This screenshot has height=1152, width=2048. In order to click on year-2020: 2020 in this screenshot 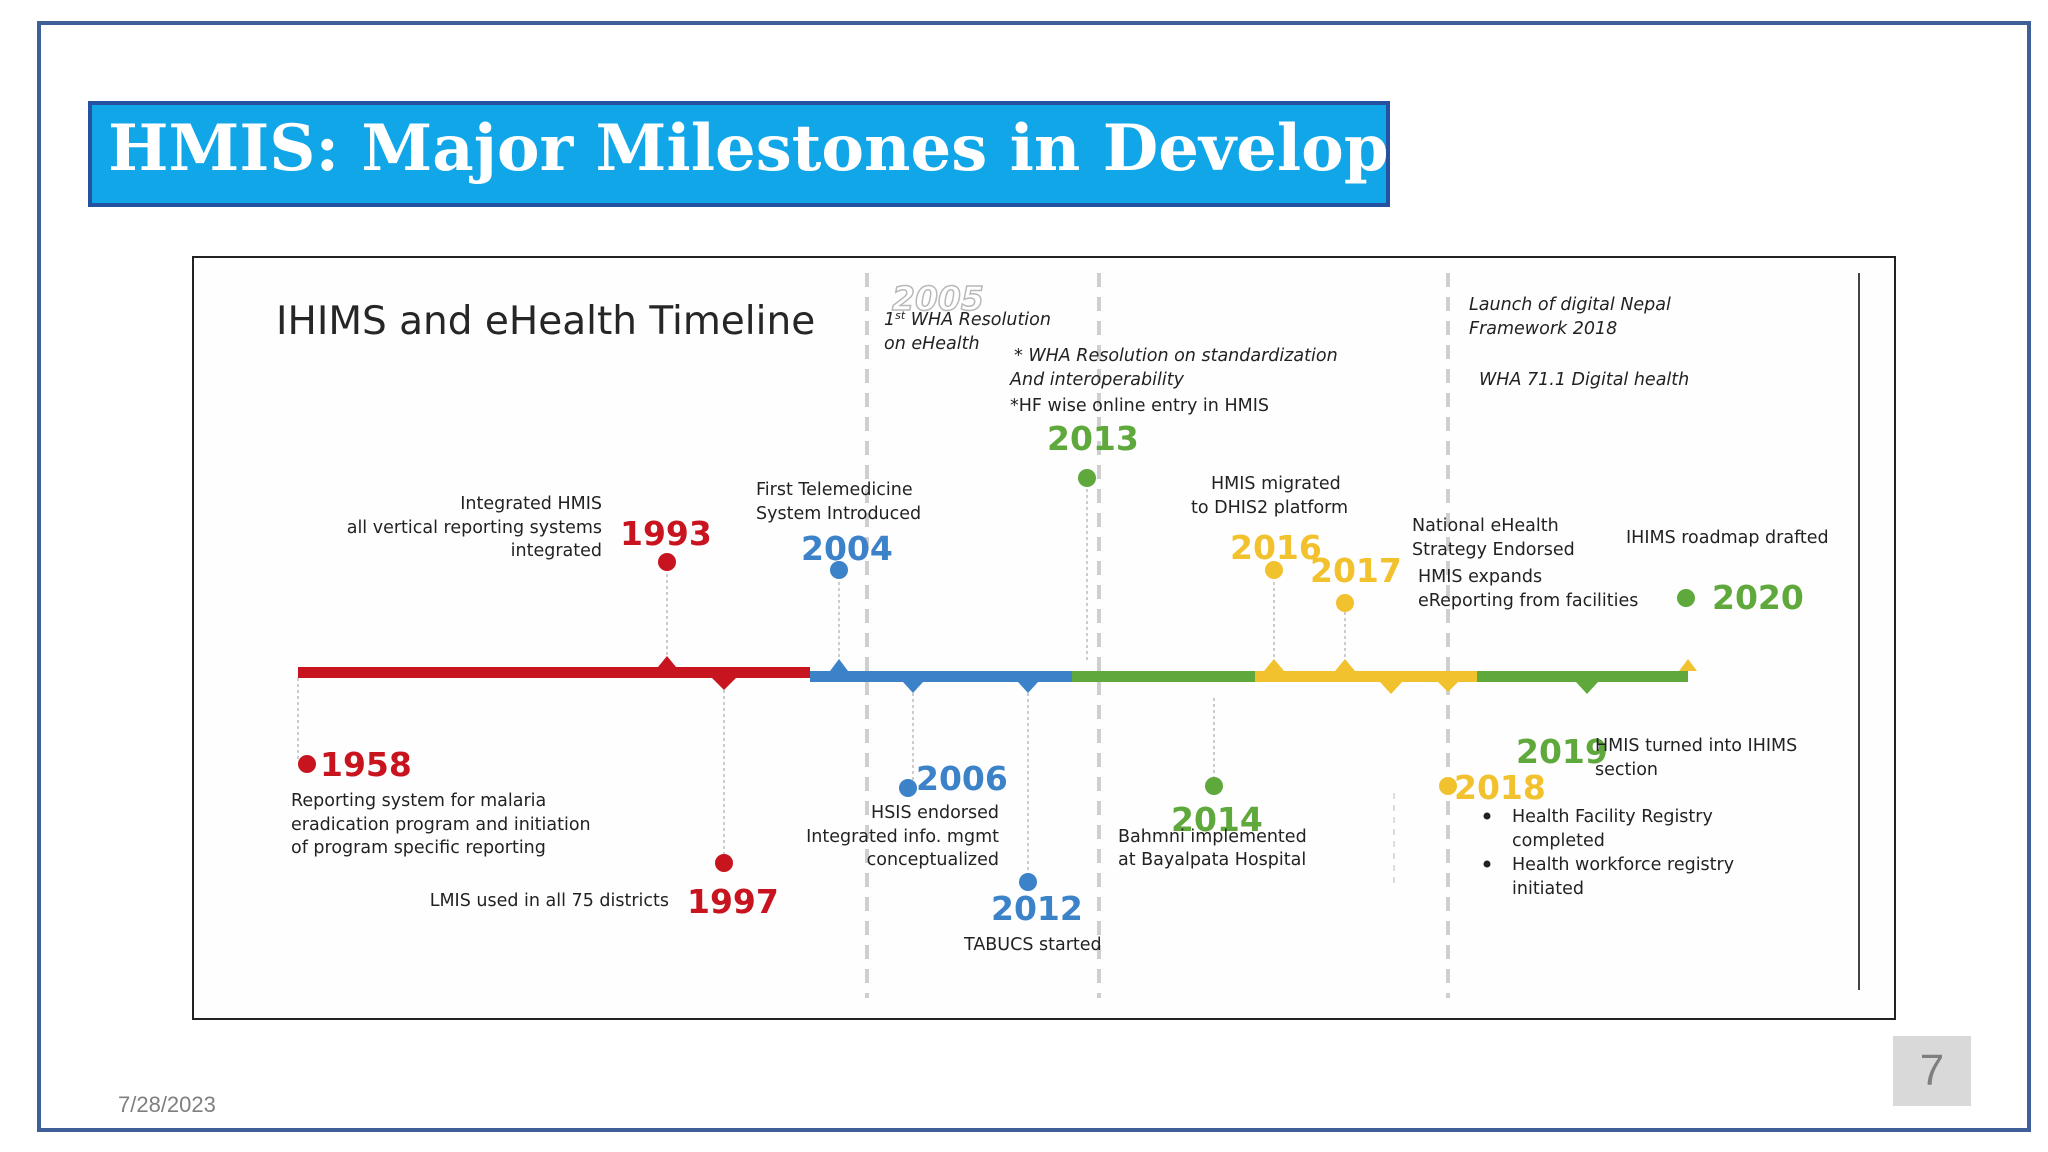, I will do `click(1758, 597)`.